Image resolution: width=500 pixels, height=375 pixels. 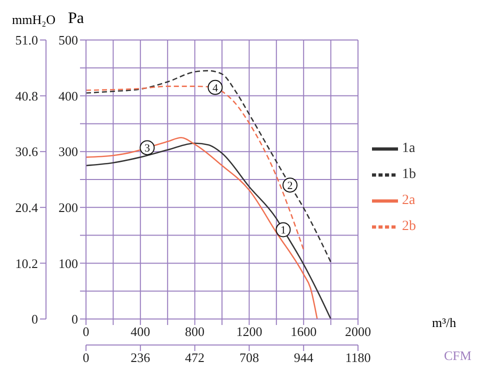 I want to click on legend-label: 1b, so click(x=409, y=174).